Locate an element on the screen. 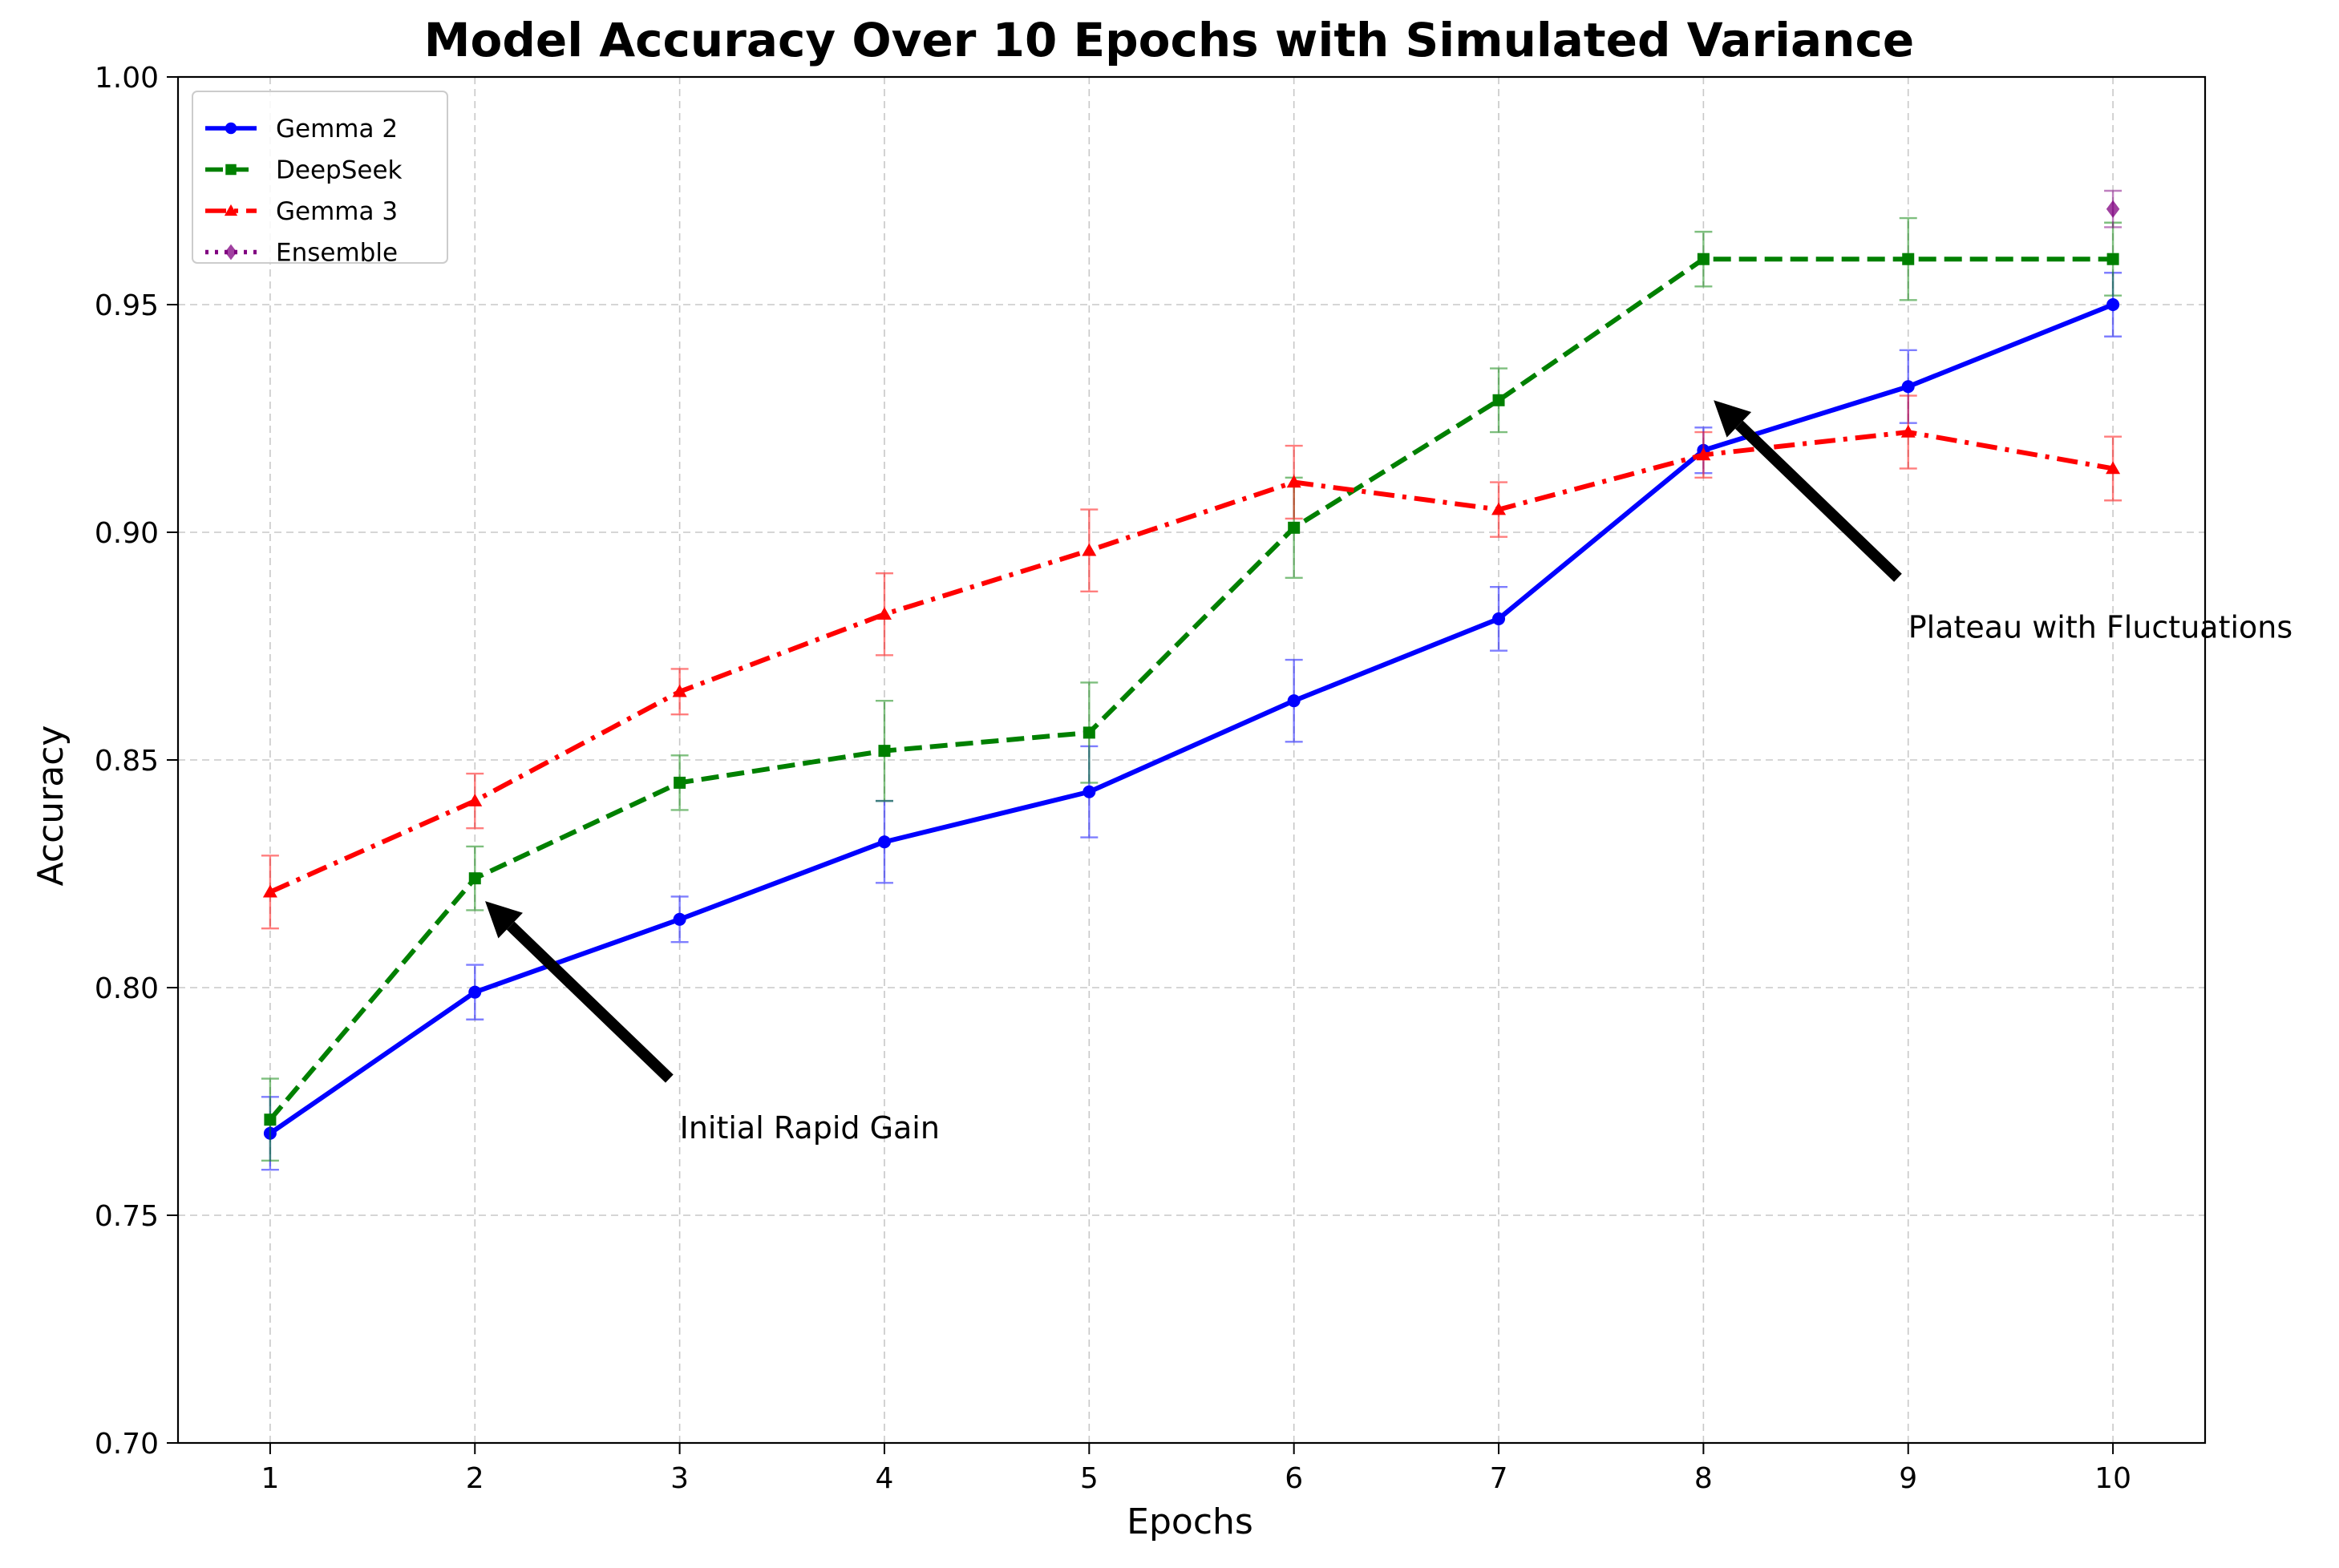 Image resolution: width=2339 pixels, height=1568 pixels. legend-label-ensemble: Ensemble is located at coordinates (337, 253).